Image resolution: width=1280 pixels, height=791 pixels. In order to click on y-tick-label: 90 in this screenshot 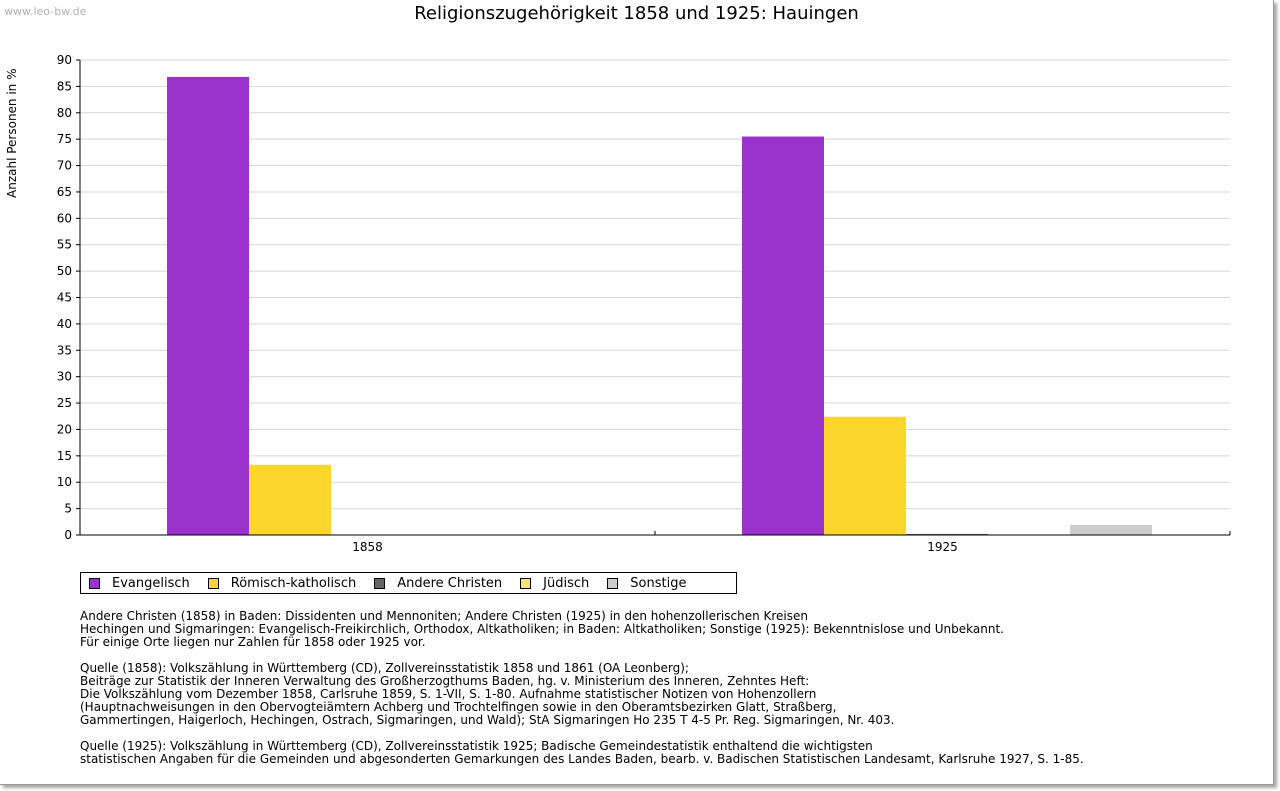, I will do `click(64, 60)`.